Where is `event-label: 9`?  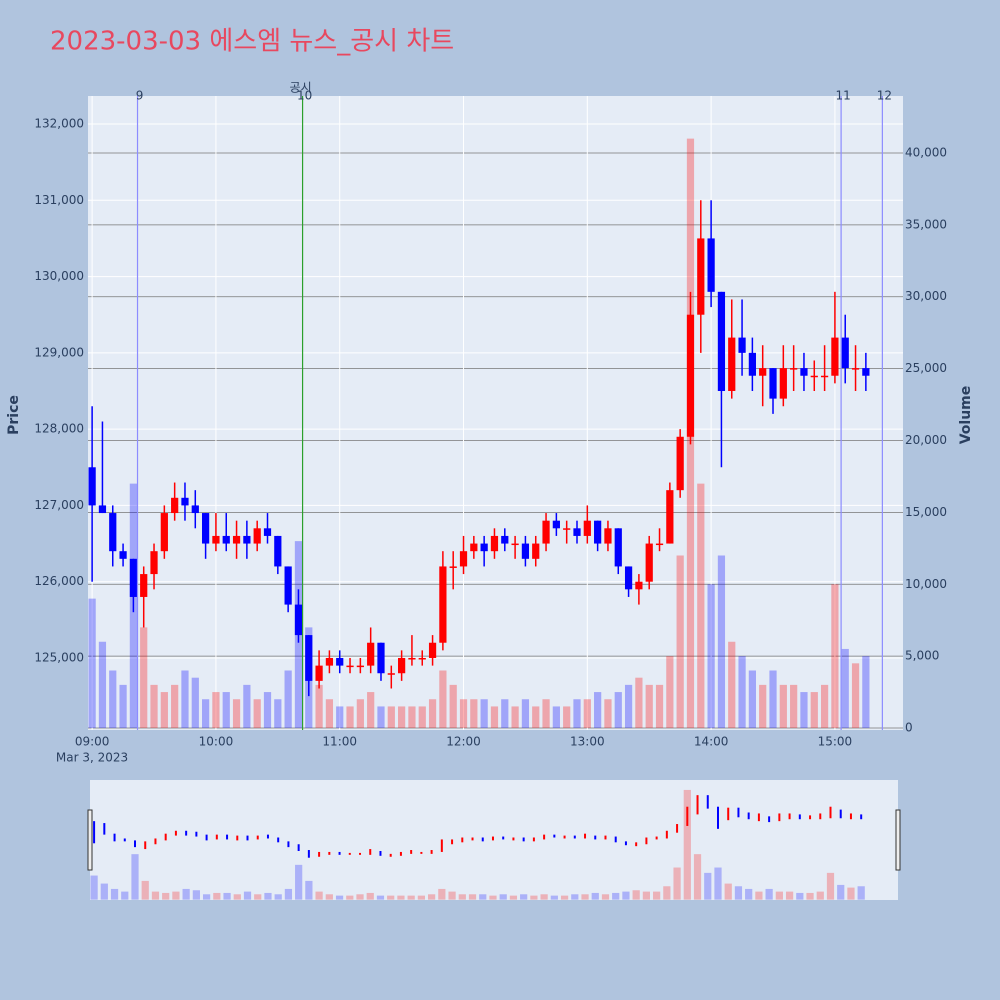
event-label: 9 is located at coordinates (140, 96).